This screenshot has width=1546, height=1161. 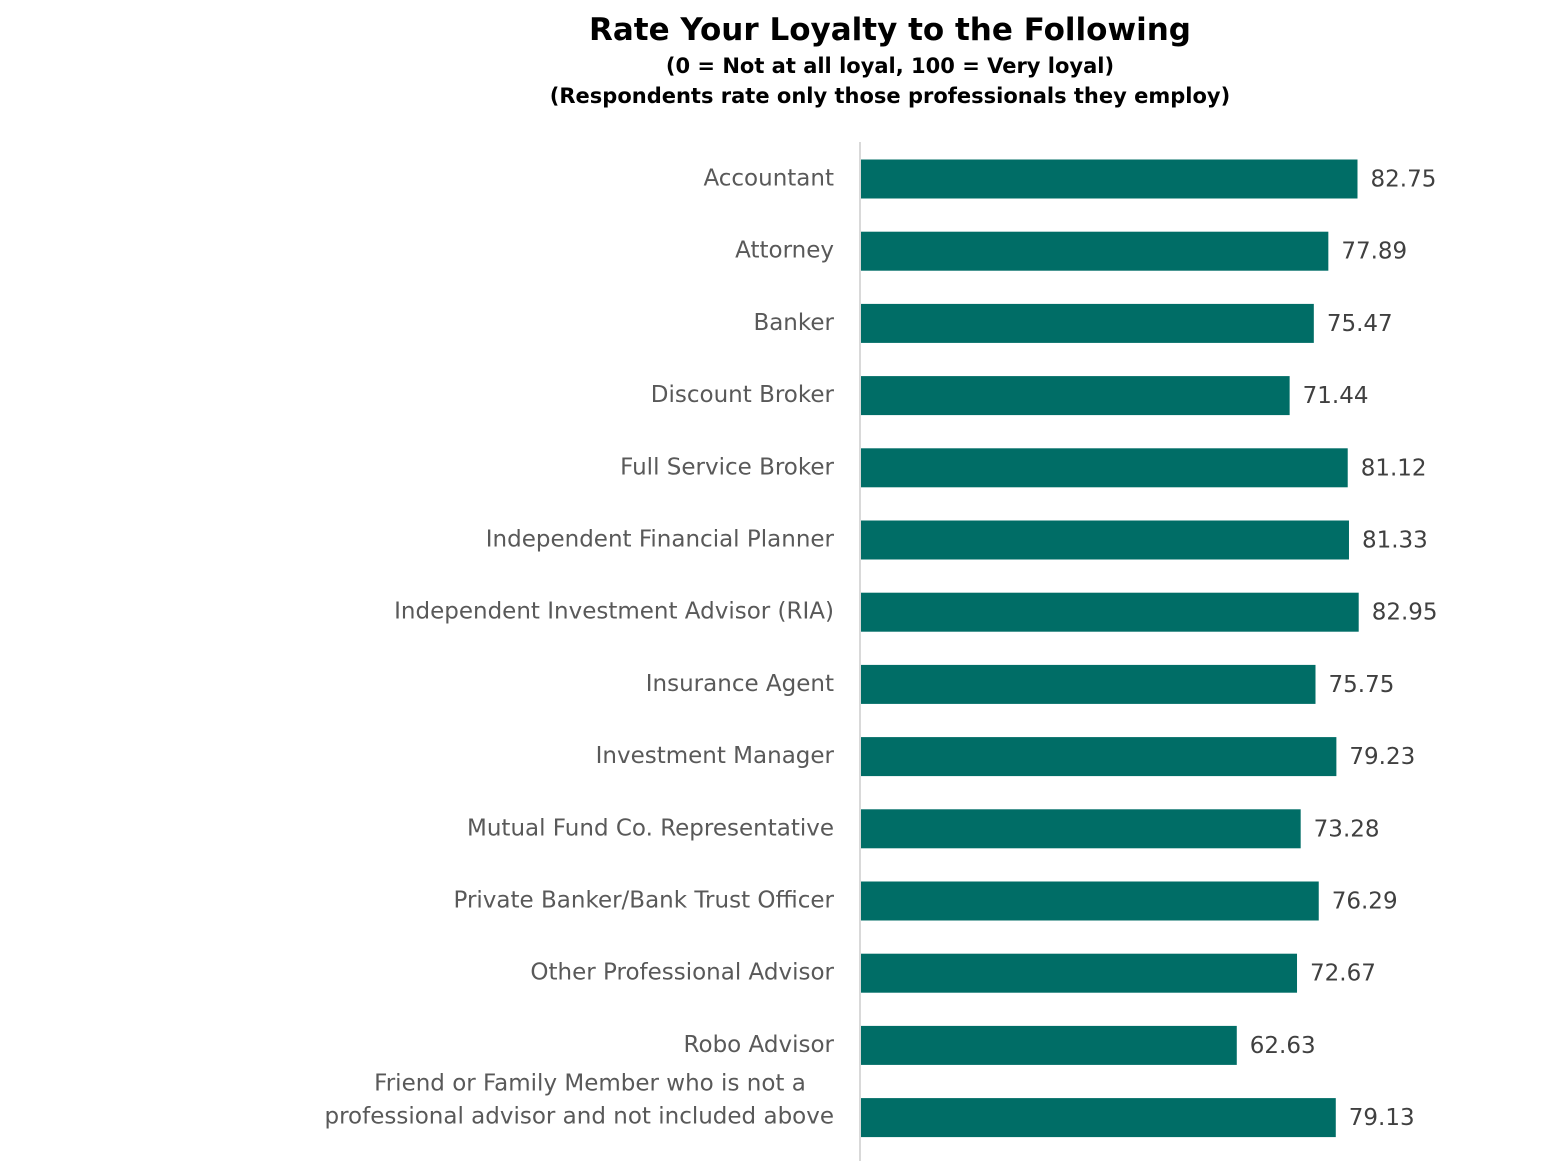 What do you see at coordinates (1336, 396) in the screenshot?
I see `data-label: 71.44` at bounding box center [1336, 396].